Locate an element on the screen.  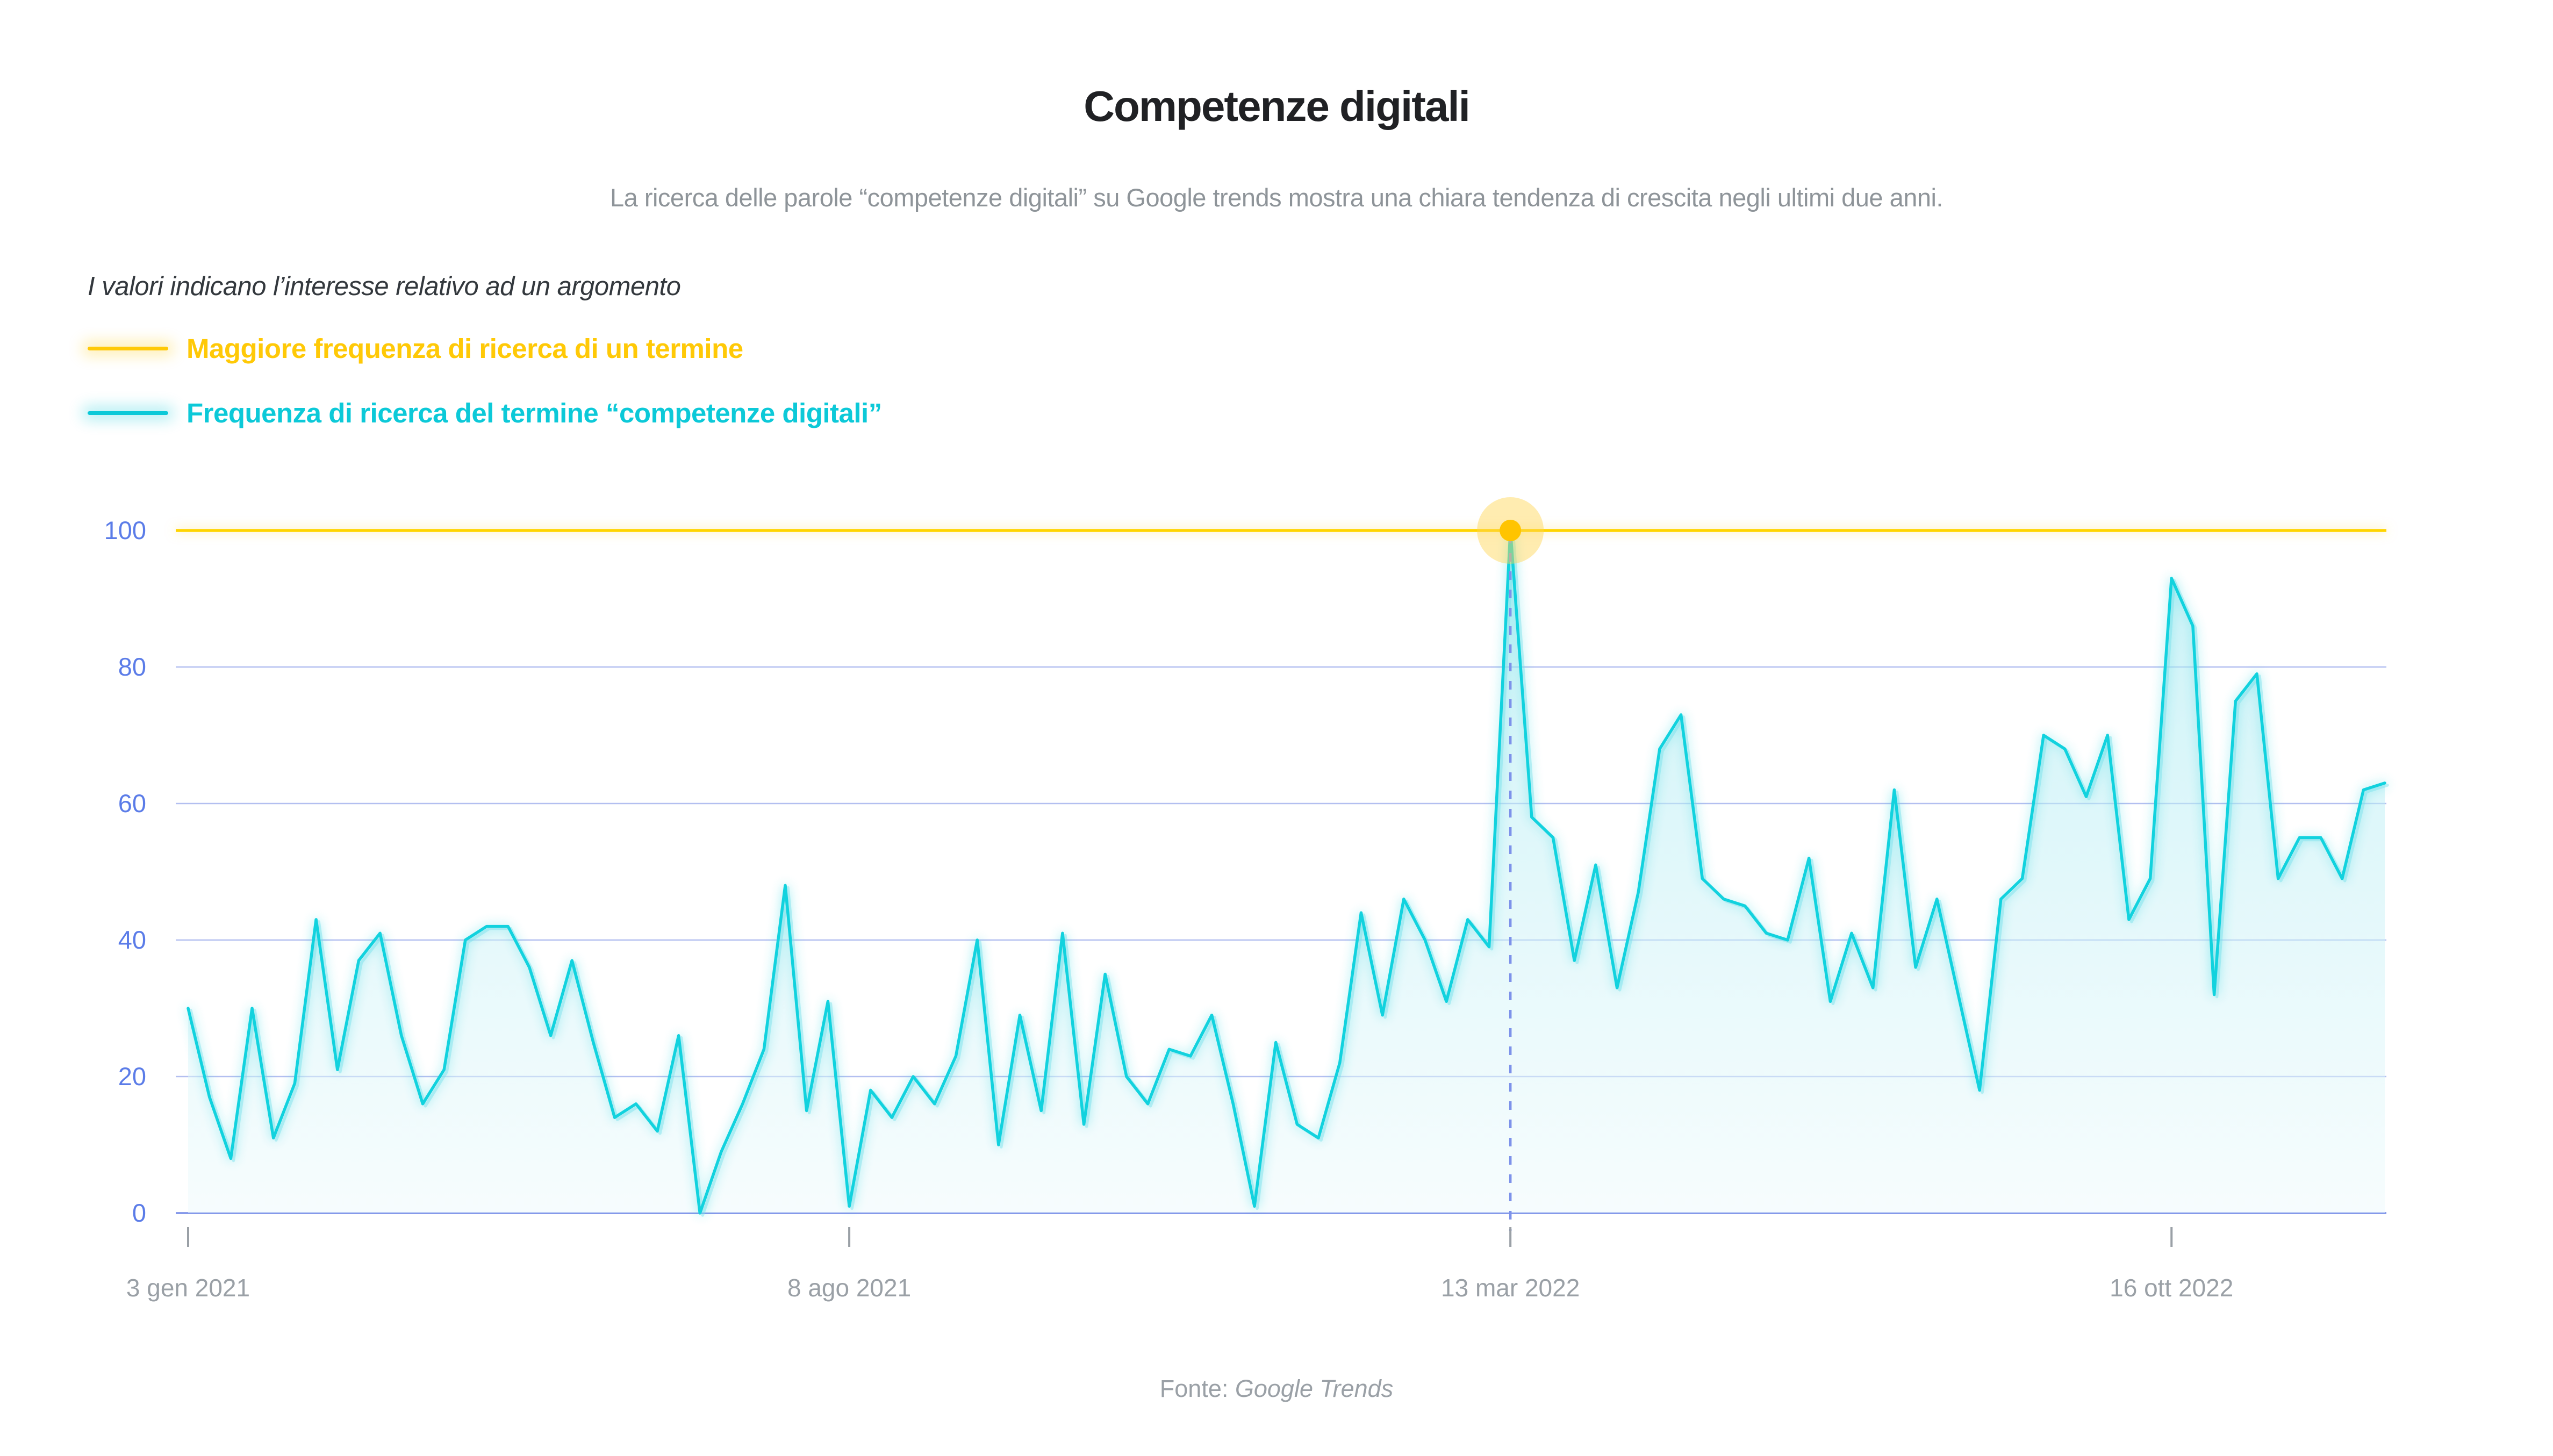
source-name: Google Trends is located at coordinates (1314, 1388).